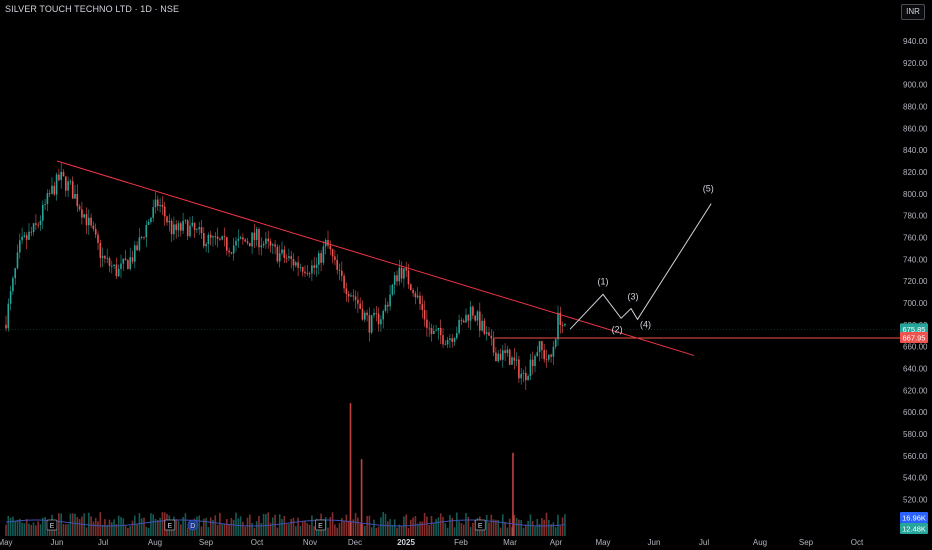 Image resolution: width=932 pixels, height=550 pixels. I want to click on price-tick-label: 840.00, so click(915, 150).